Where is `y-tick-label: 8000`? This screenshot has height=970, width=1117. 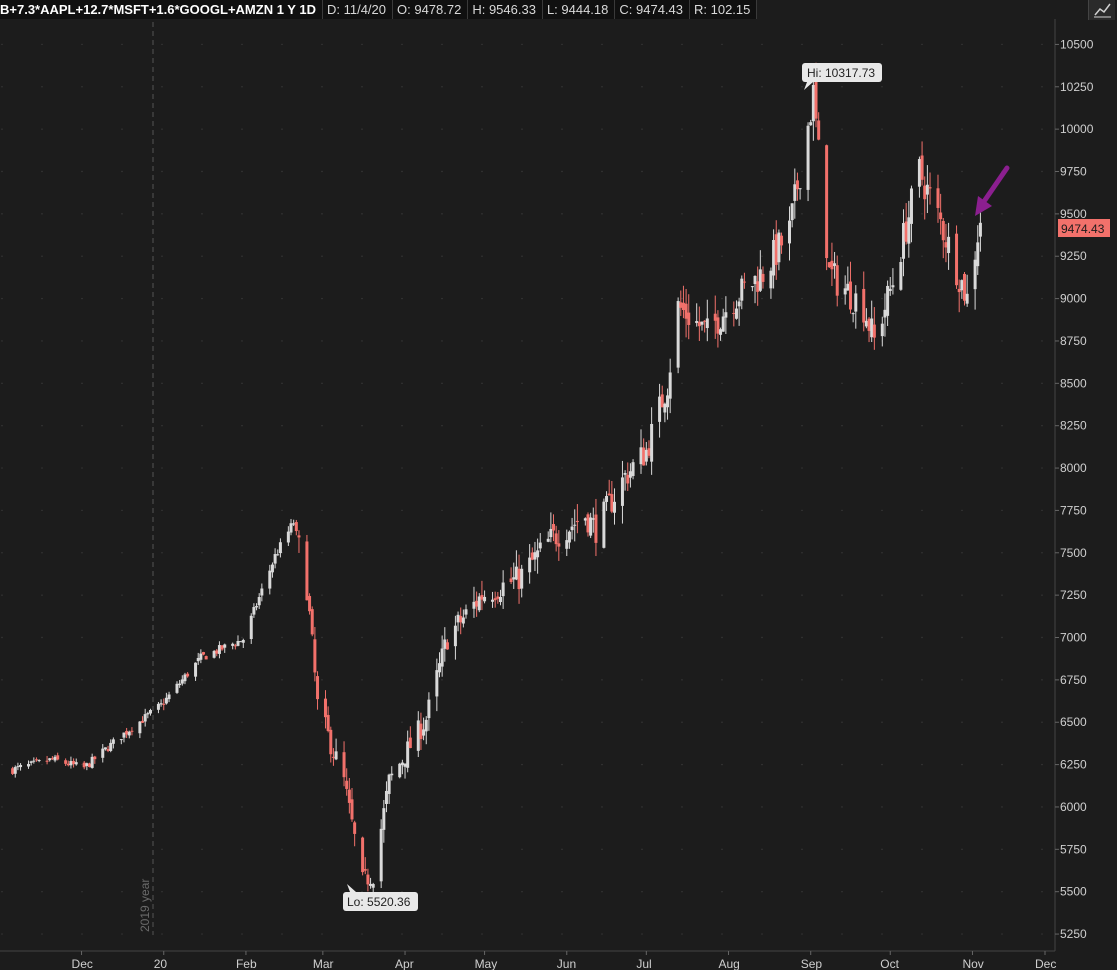 y-tick-label: 8000 is located at coordinates (1073, 468).